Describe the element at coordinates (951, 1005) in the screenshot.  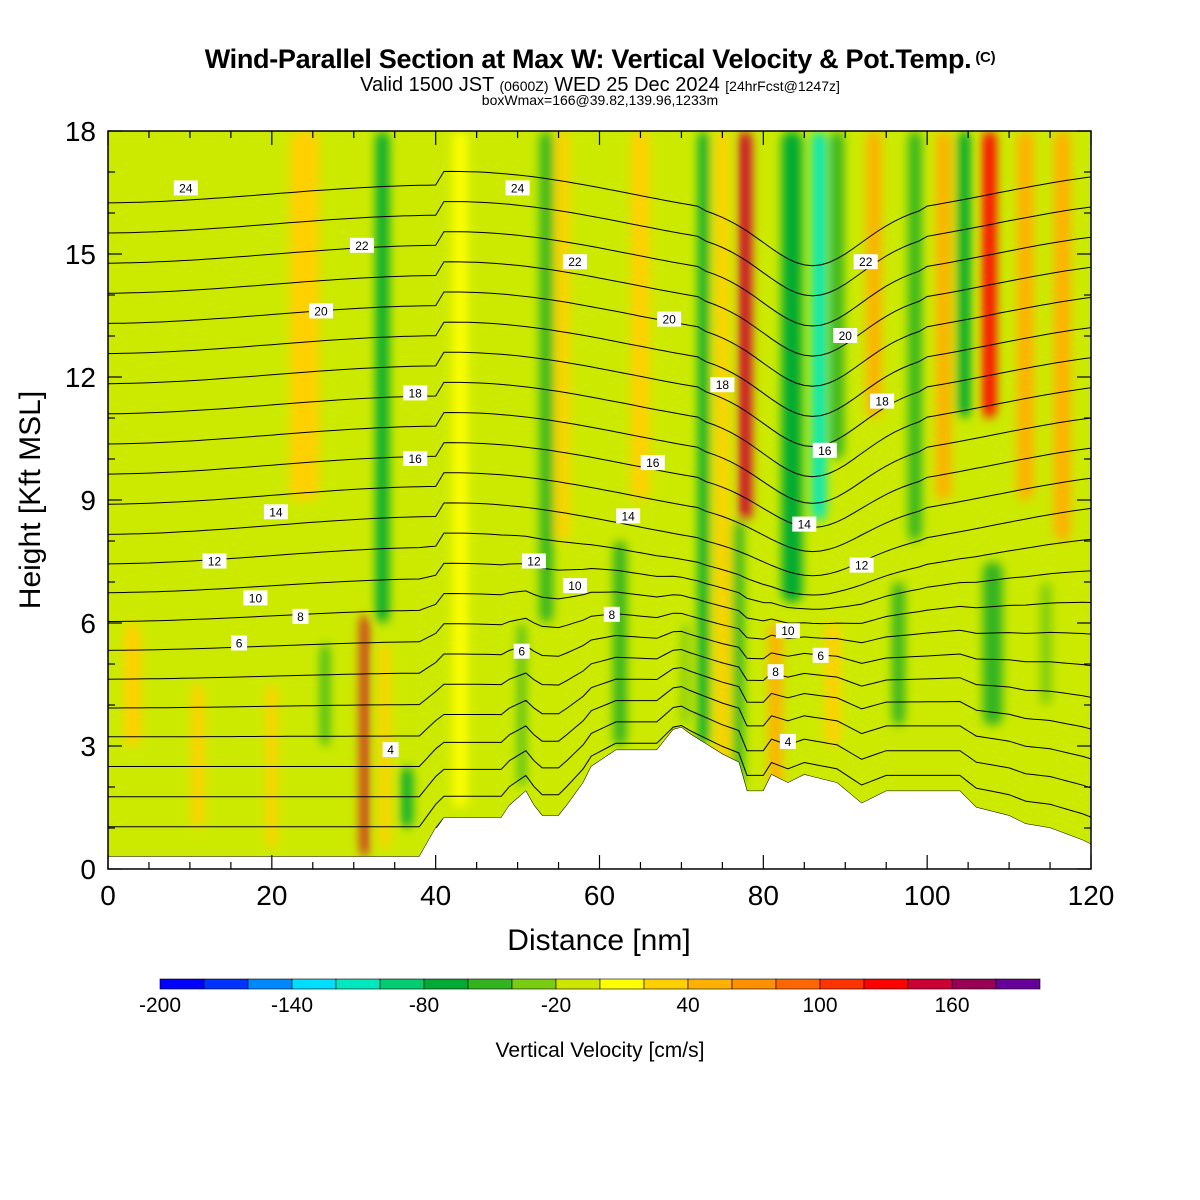
I see `colorbar-tick-label: 160` at that location.